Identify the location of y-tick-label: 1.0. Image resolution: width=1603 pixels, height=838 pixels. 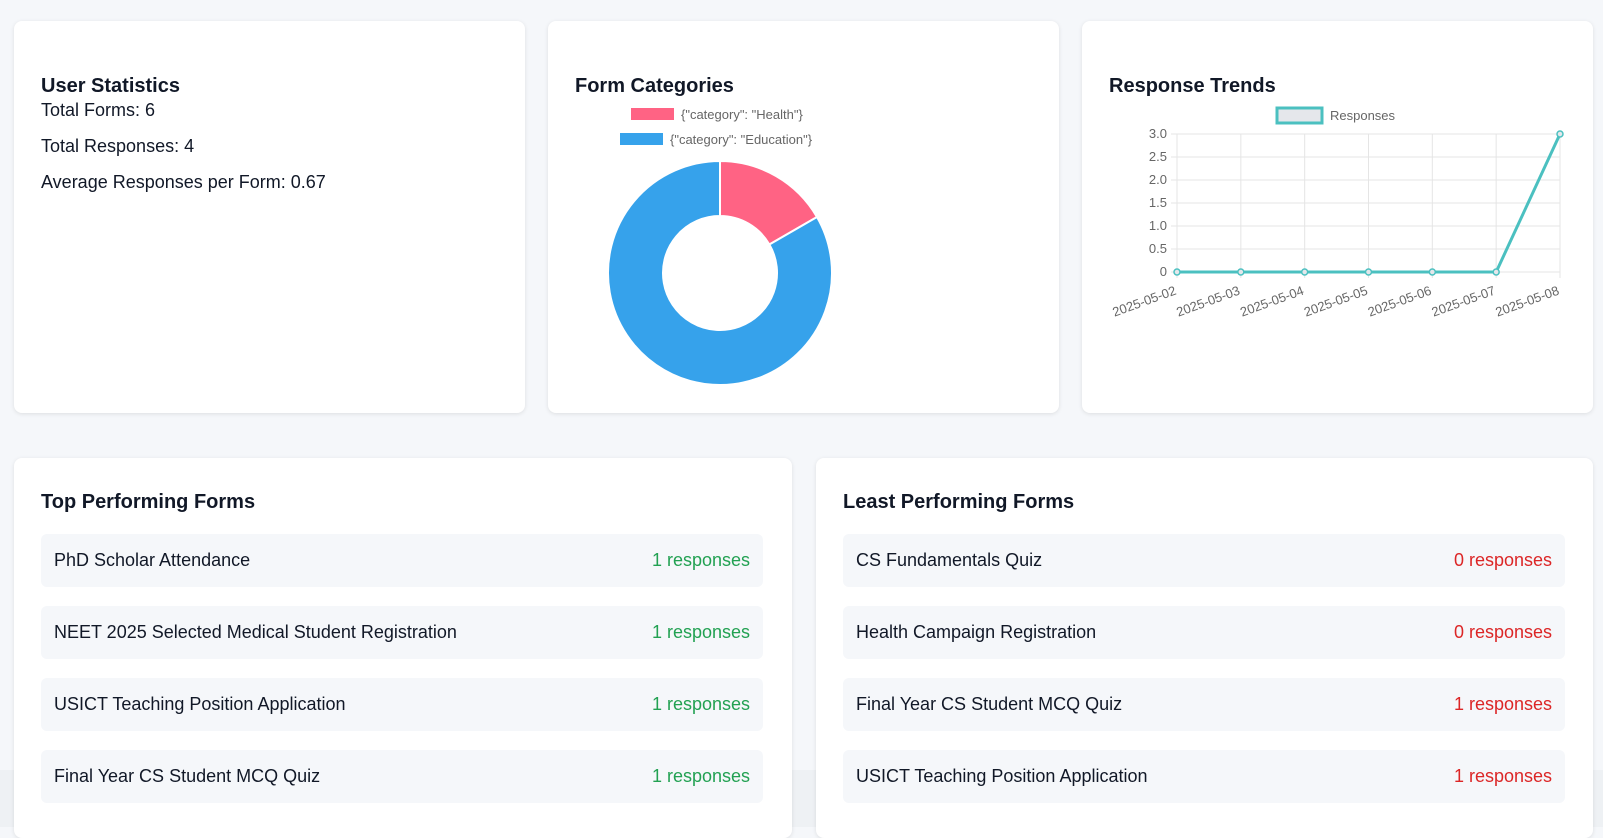
(1158, 225).